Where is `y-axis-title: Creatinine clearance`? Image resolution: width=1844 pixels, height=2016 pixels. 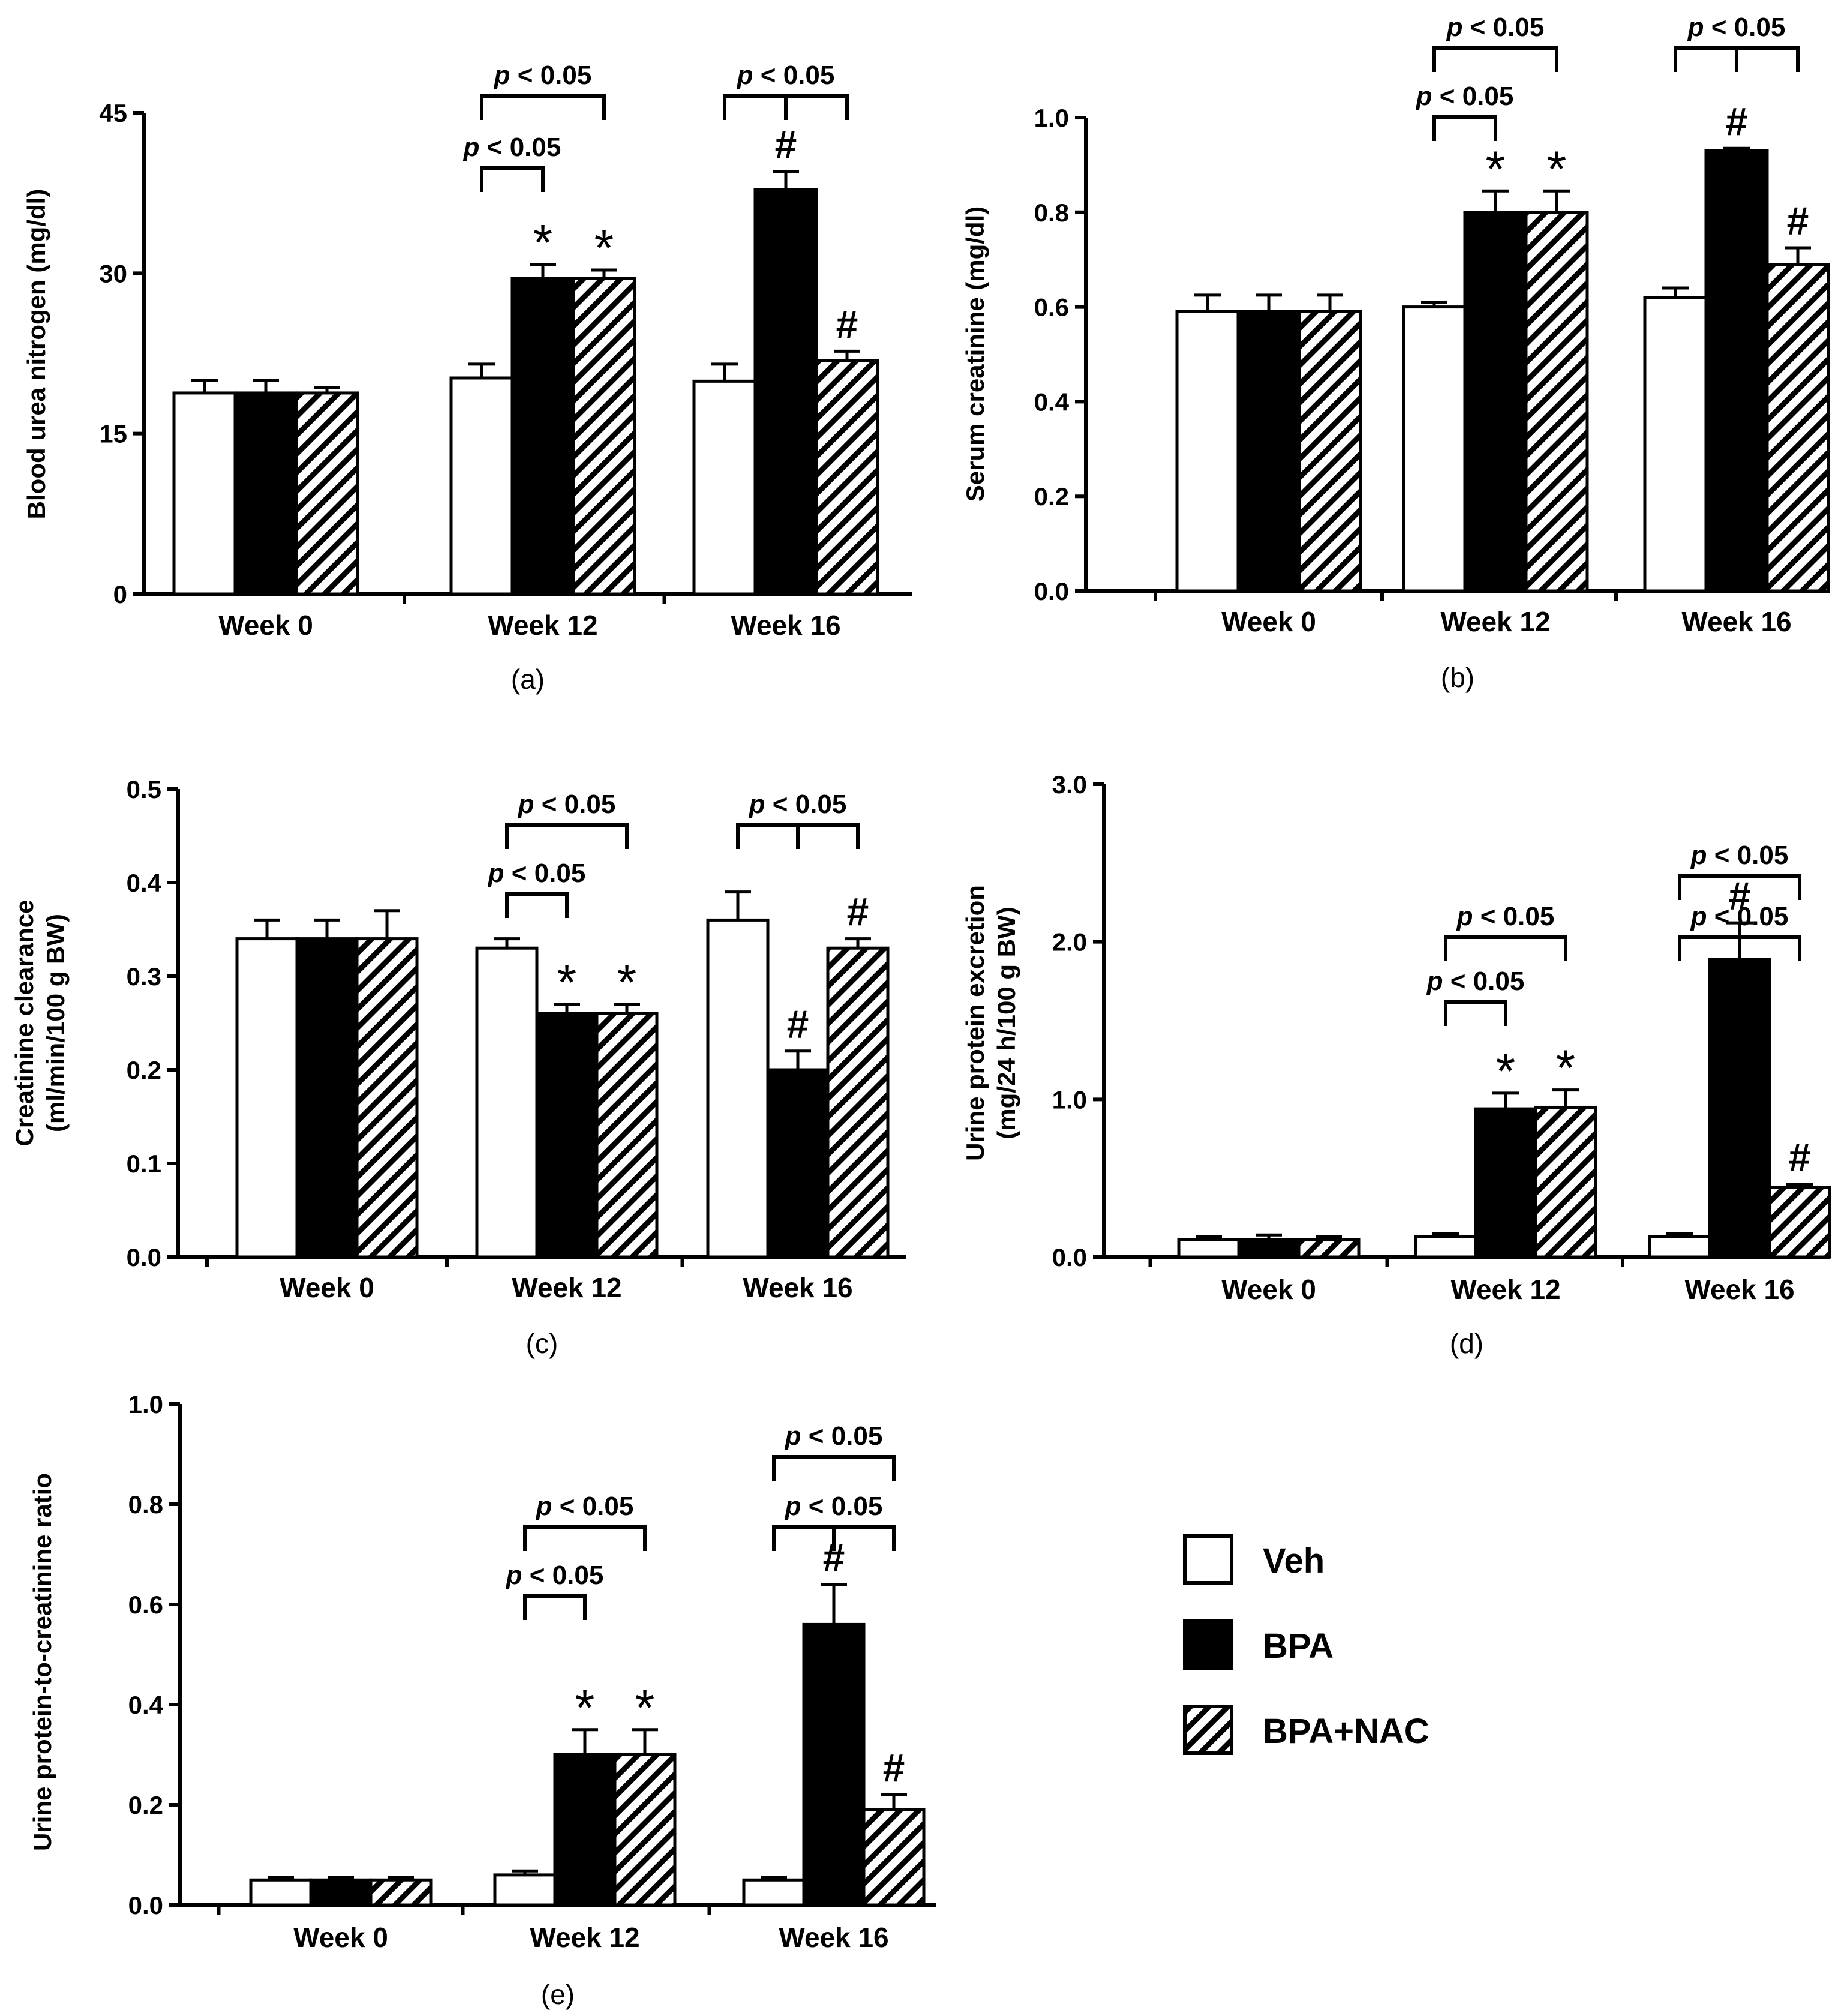 y-axis-title: Creatinine clearance is located at coordinates (24, 1023).